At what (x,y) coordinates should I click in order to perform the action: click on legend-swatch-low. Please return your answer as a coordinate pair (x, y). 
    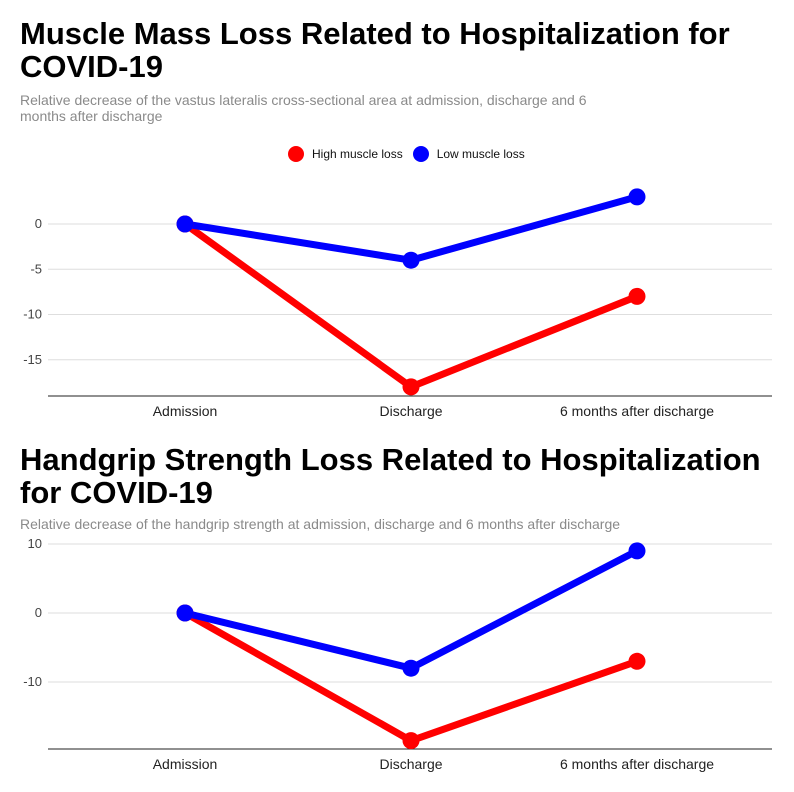
    Looking at the image, I should click on (420, 154).